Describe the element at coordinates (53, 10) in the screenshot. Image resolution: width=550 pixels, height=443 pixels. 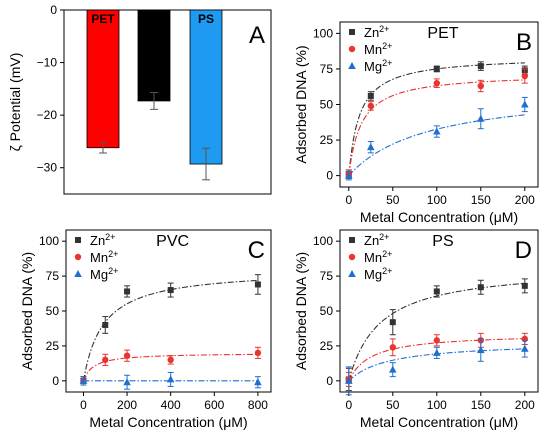
I see `panel-a-ytick-label: 0` at that location.